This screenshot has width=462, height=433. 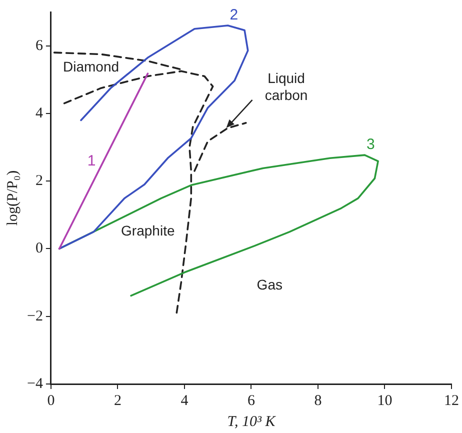 What do you see at coordinates (251, 422) in the screenshot?
I see `x-axis-title: T, 10³ K` at bounding box center [251, 422].